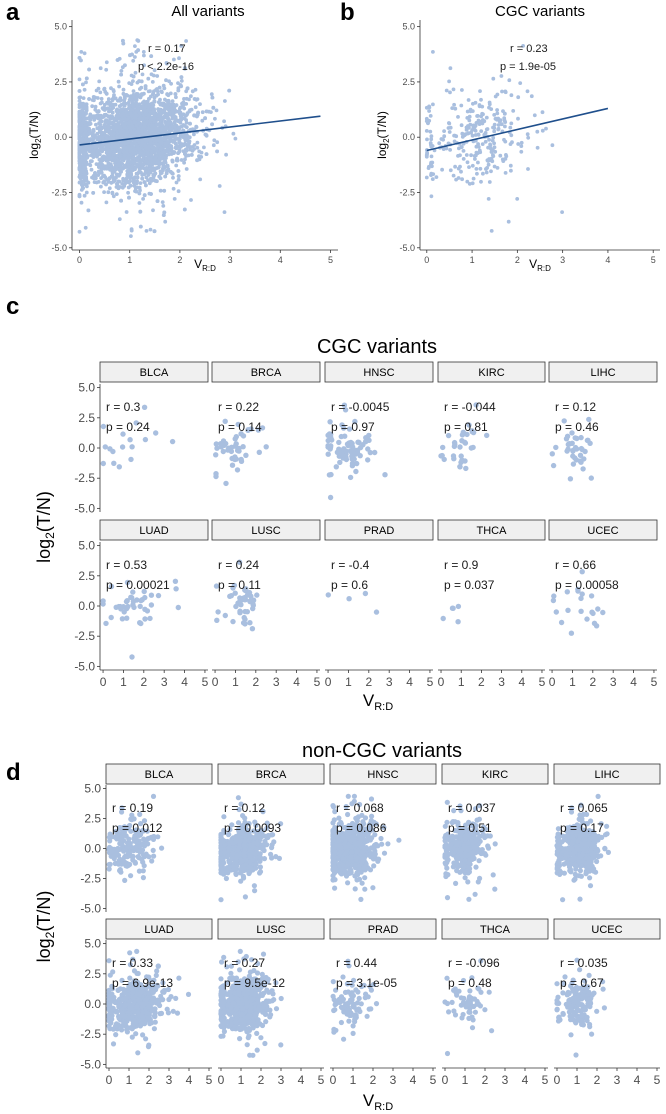  I want to click on x-tick-label: 5, so click(653, 260).